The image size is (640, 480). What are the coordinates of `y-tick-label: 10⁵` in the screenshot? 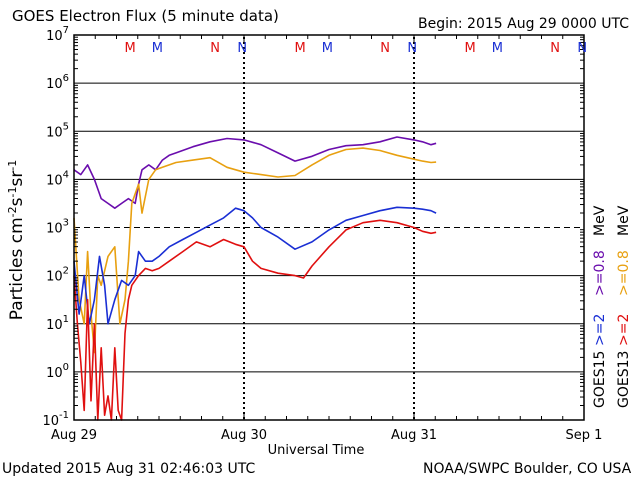 It's located at (57, 130).